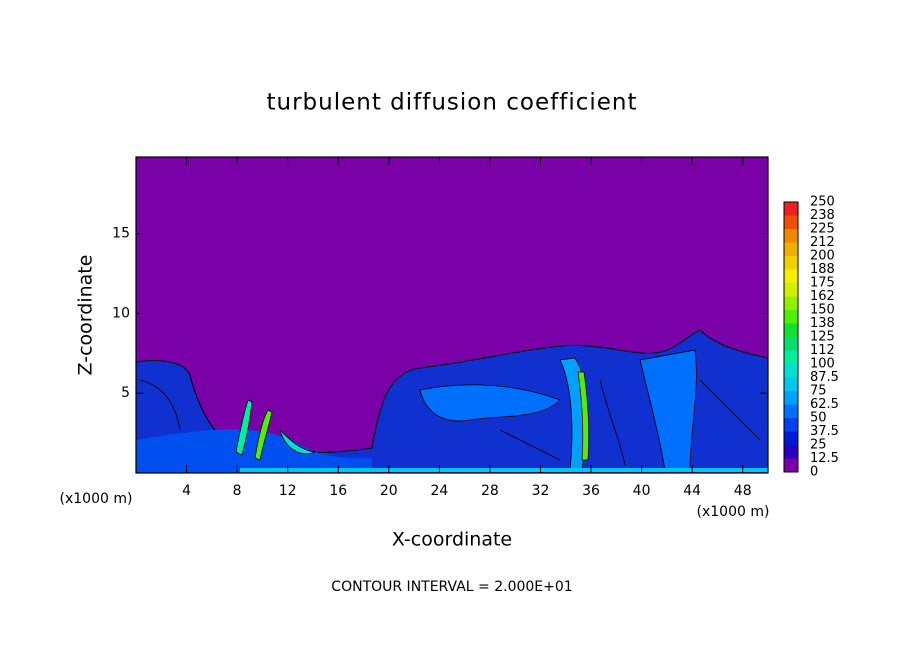 This screenshot has width=904, height=658. I want to click on colorbar-label: 138, so click(822, 323).